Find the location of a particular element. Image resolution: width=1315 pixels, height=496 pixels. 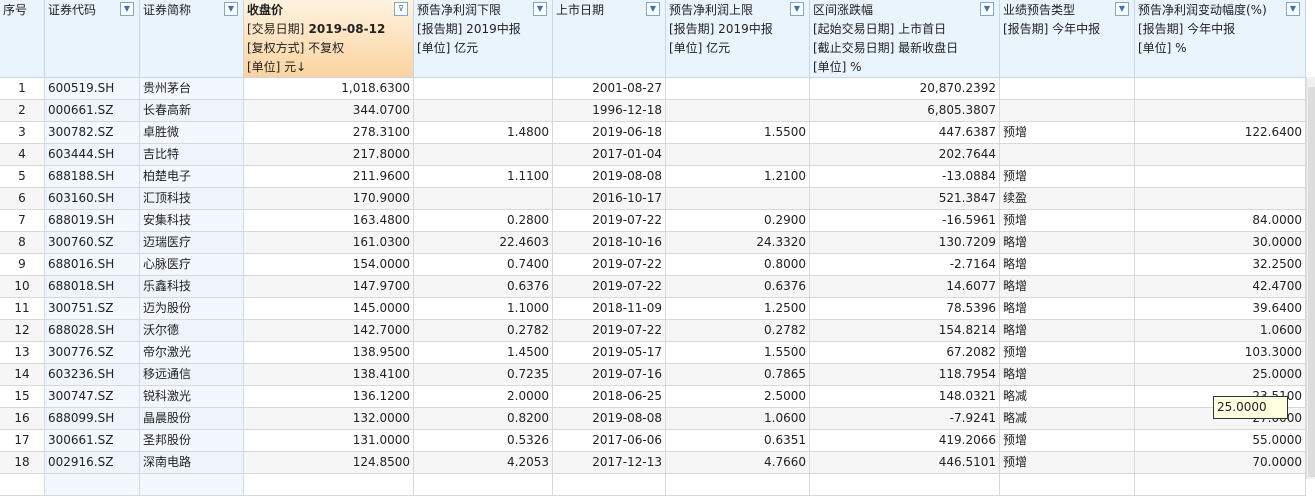

cell: 1,018.6300 is located at coordinates (329, 88).